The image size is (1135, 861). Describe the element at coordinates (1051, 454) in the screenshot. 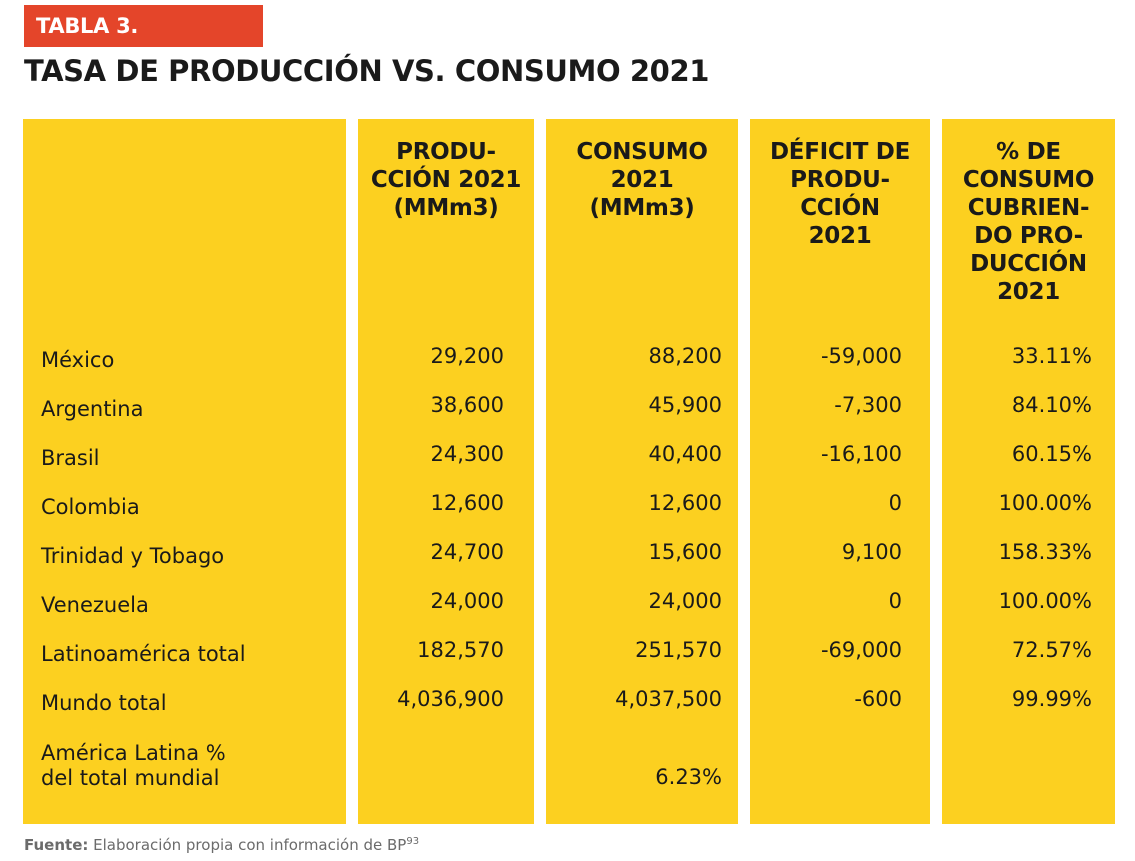

I see `cell-porcentaje: 60.15%` at that location.